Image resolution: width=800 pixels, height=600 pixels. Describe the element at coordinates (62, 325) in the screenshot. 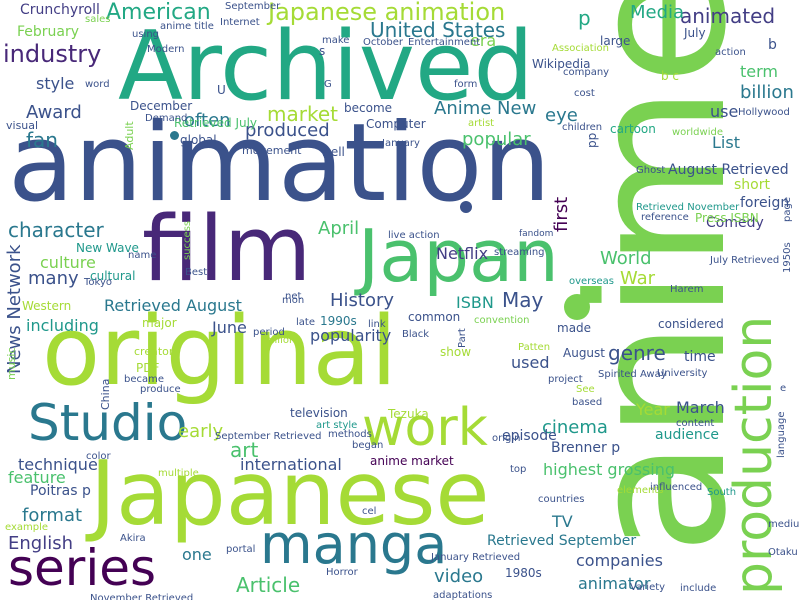

I see `cloud-word: including` at that location.